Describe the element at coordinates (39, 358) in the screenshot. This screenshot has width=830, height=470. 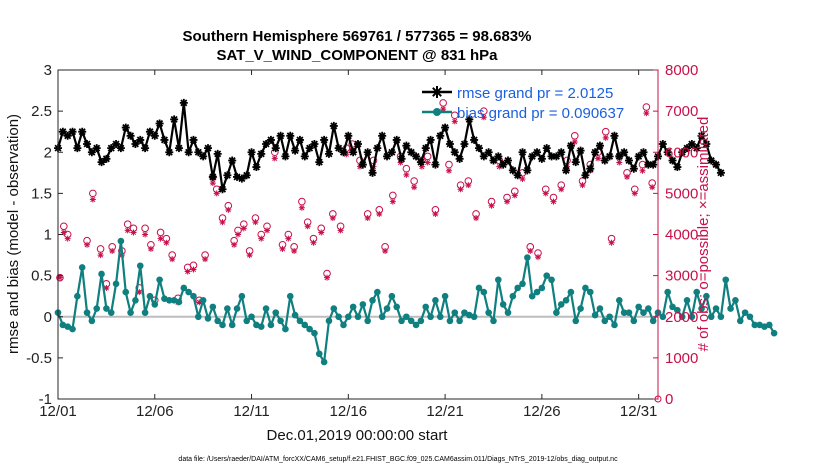
I see `left-y-tick-label: -0.5` at that location.